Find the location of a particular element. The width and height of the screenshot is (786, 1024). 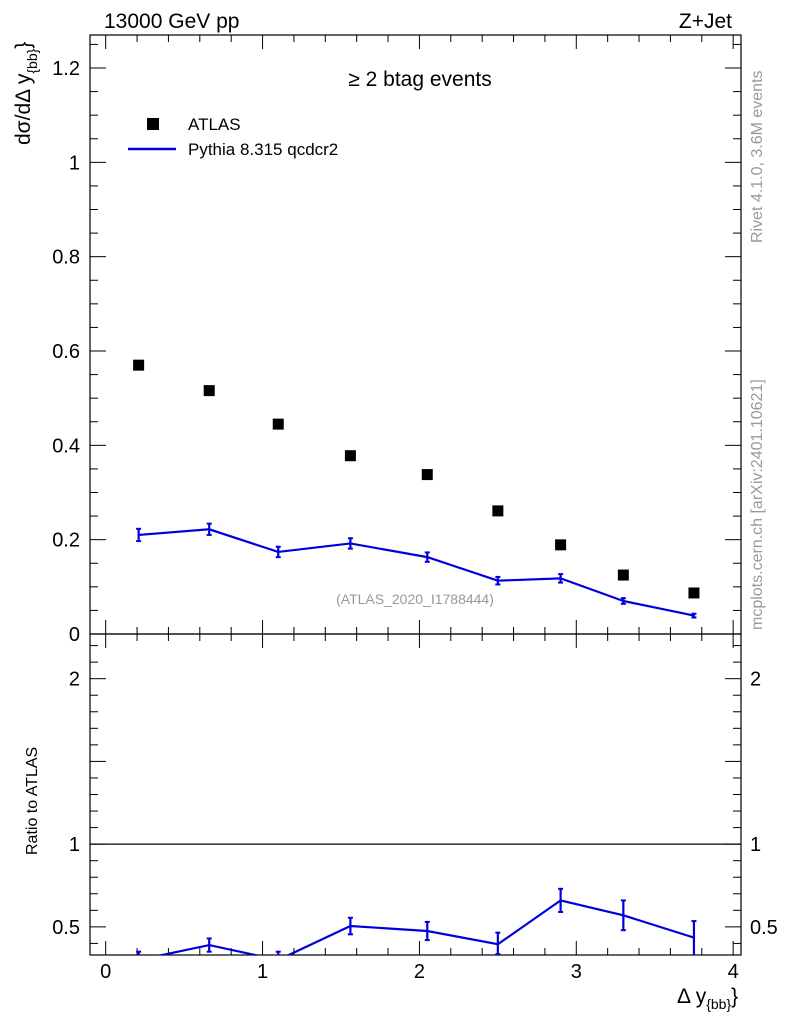

x-tick-label: 0 is located at coordinates (105, 972).